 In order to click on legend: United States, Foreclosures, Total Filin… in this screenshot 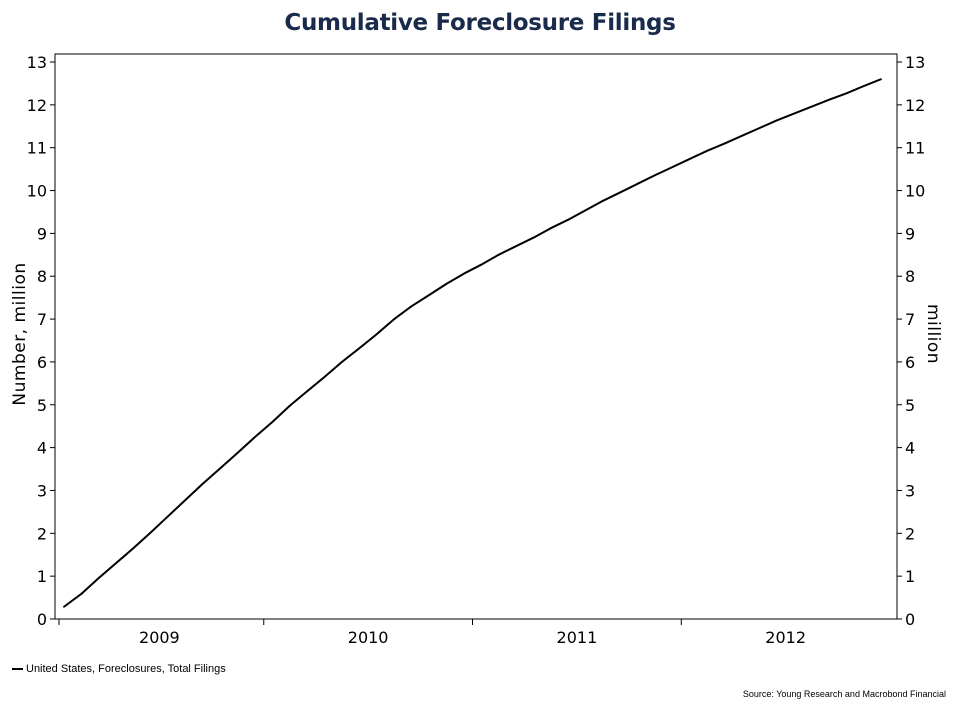, I will do `click(119, 669)`.